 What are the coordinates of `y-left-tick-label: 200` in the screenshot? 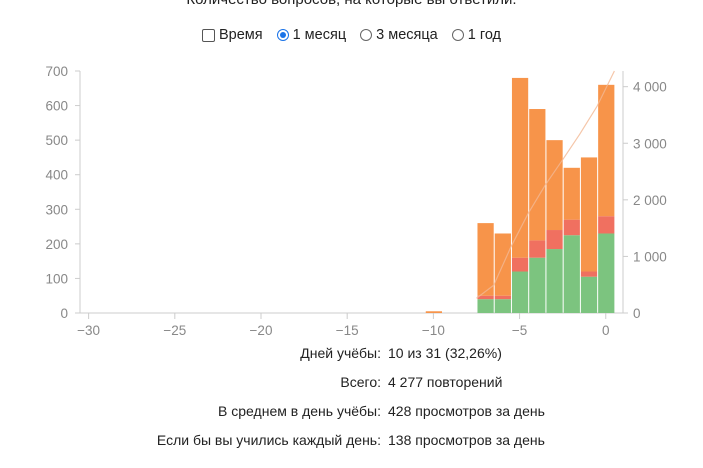 It's located at (56, 244).